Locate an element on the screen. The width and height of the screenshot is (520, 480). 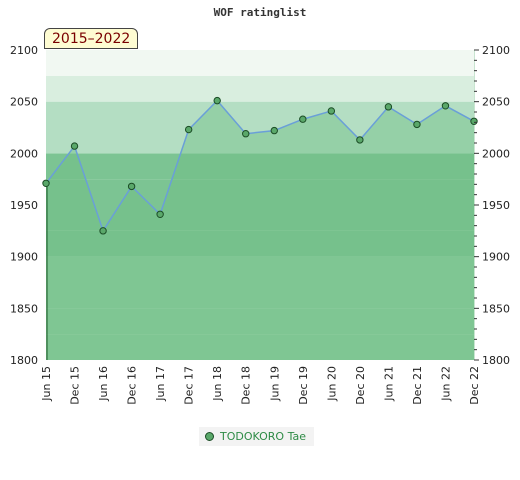
period-badge: 2015–2022 is located at coordinates (91, 38).